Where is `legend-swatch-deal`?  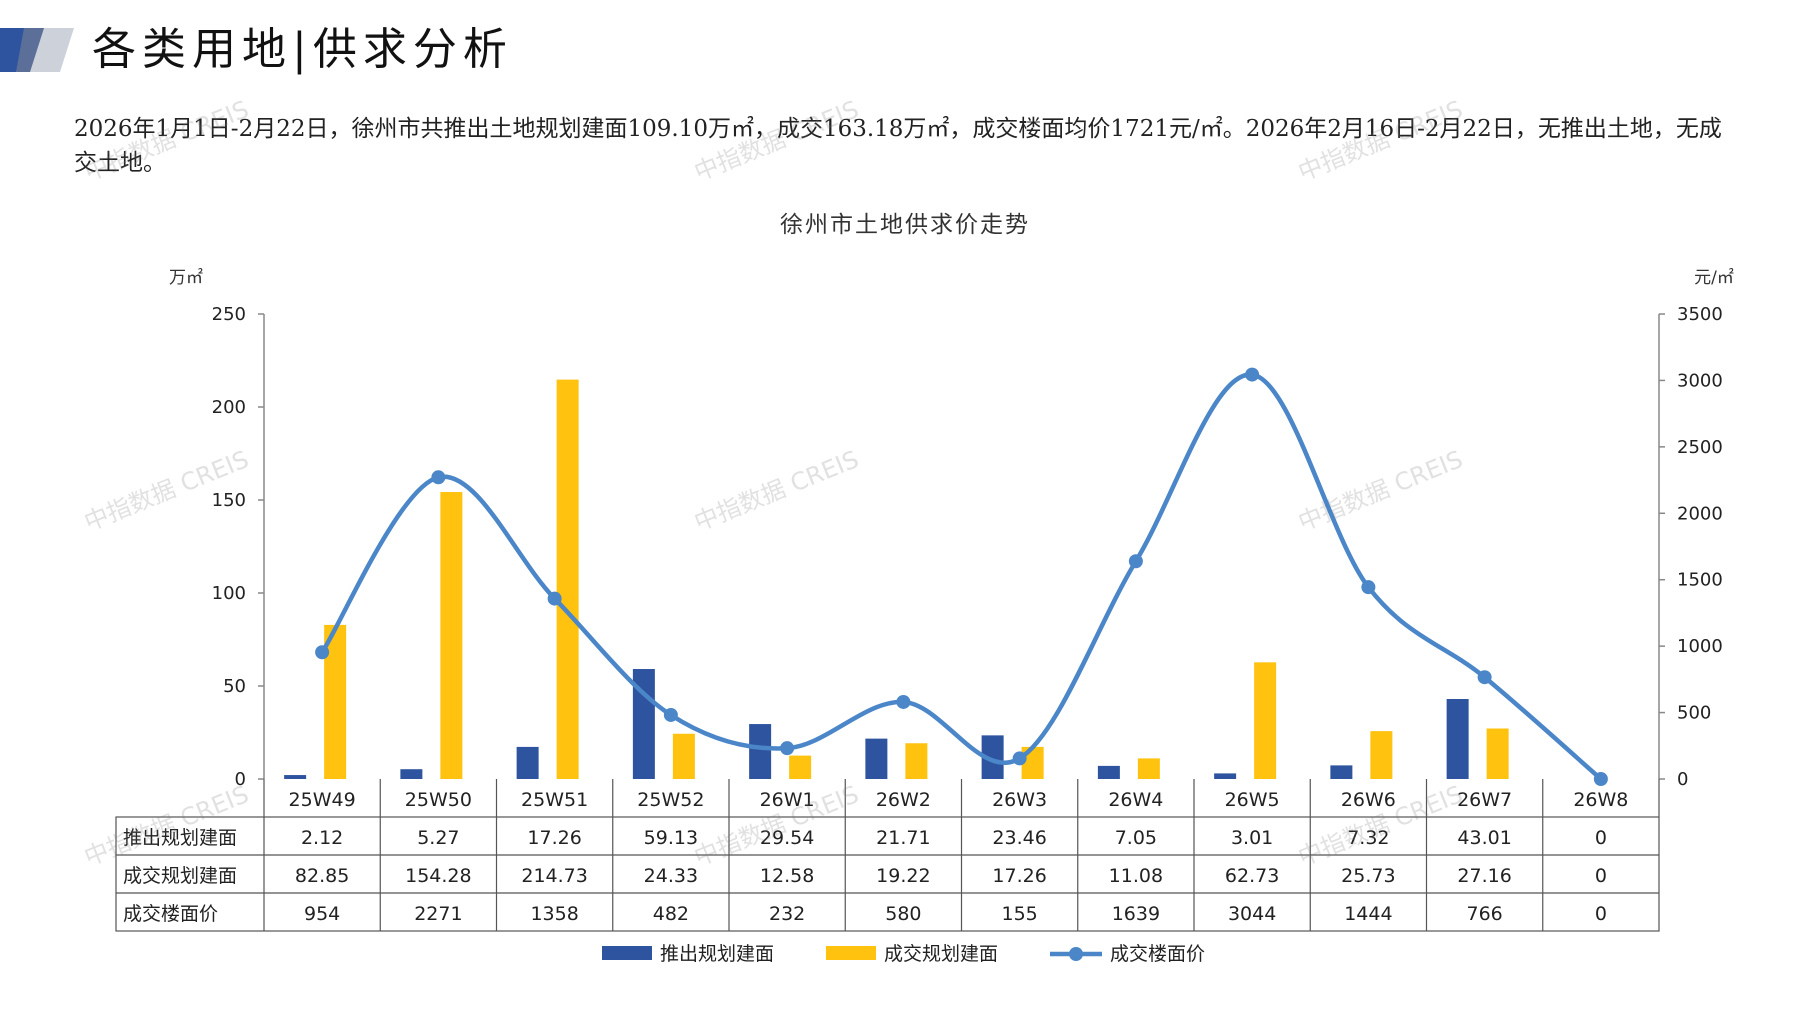
legend-swatch-deal is located at coordinates (851, 953).